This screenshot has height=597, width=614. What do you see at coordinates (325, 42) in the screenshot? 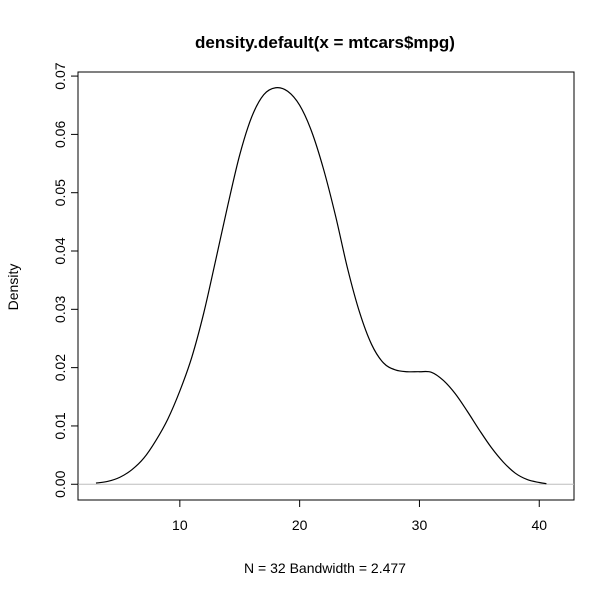
I see `chart-title: density.default(x = mtcars$mpg)` at bounding box center [325, 42].